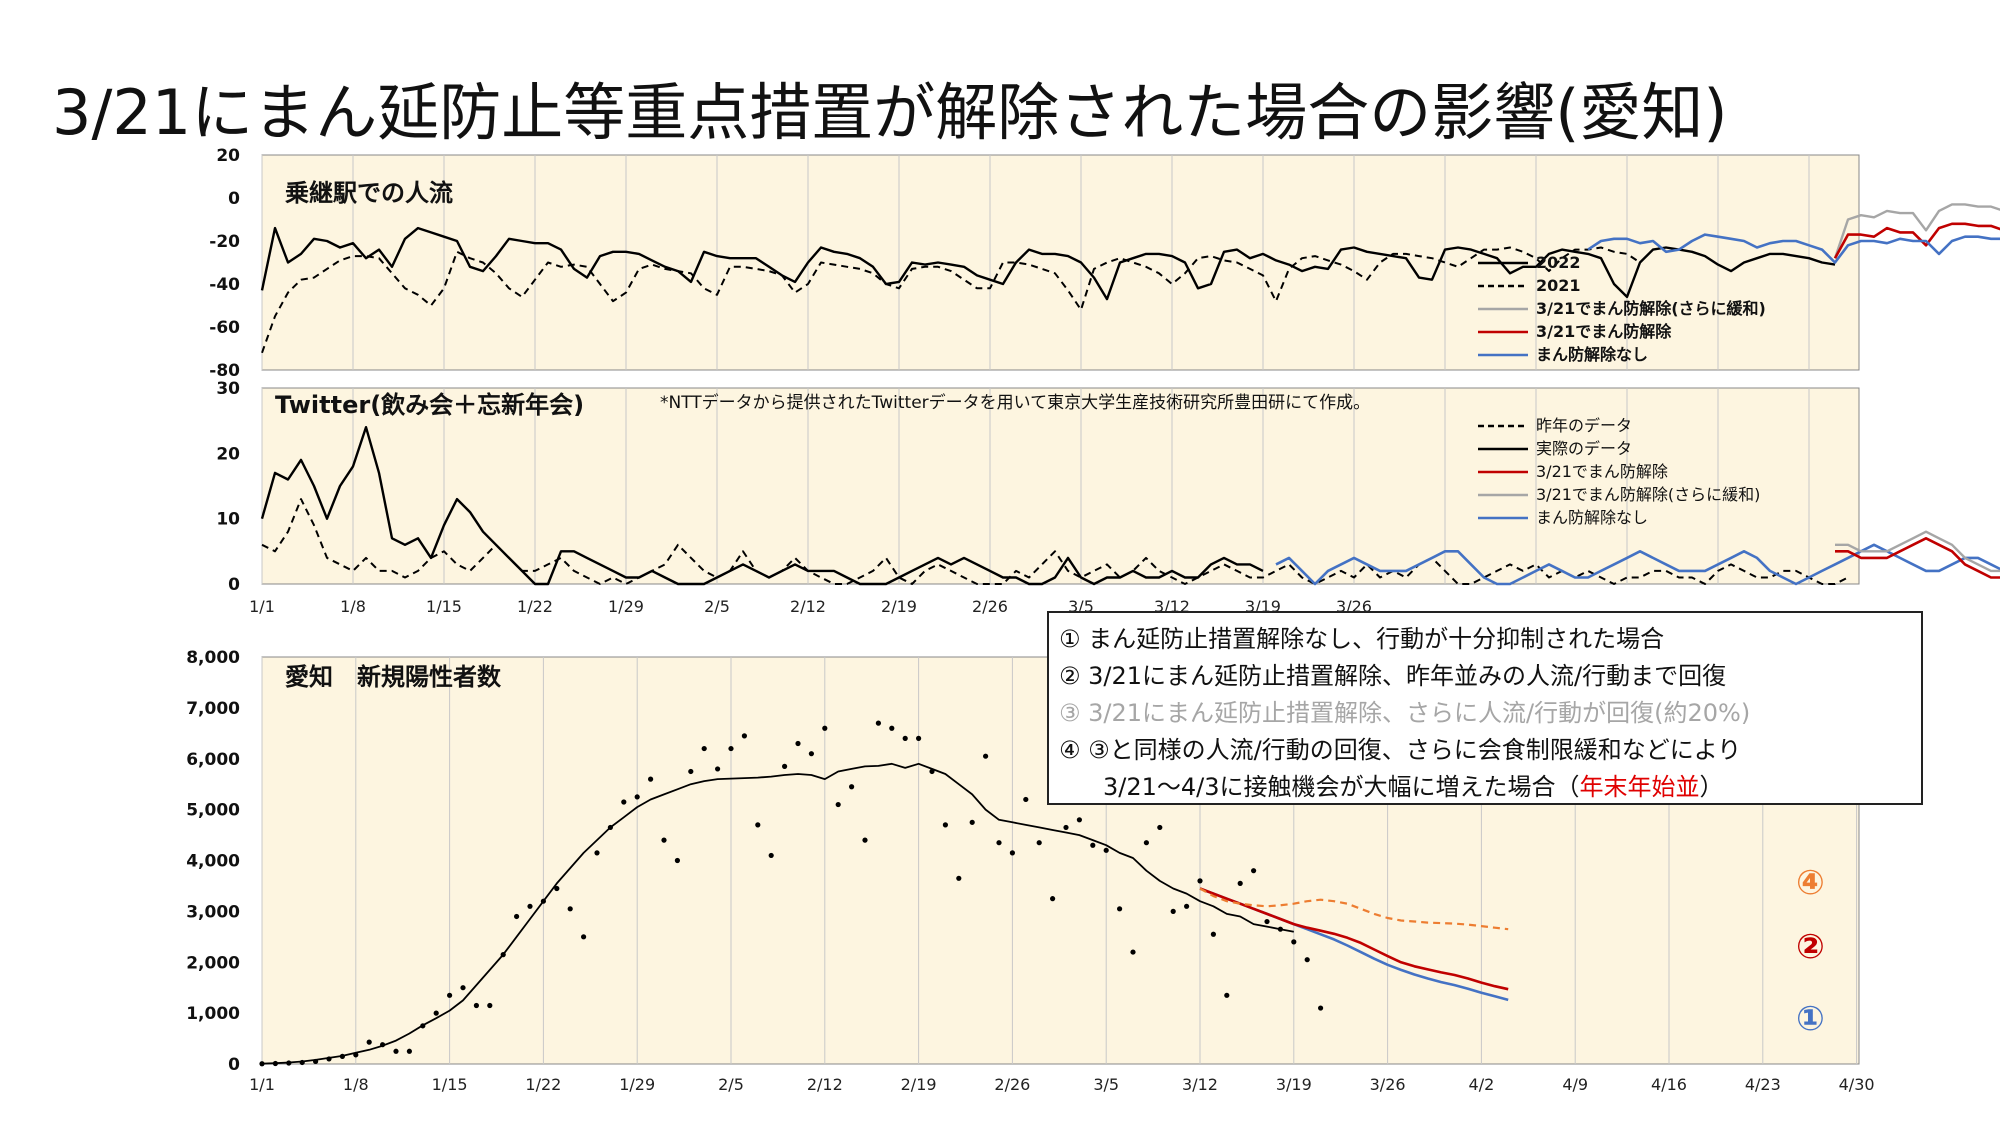 The height and width of the screenshot is (1125, 2000). What do you see at coordinates (213, 912) in the screenshot?
I see `ytick-label: 3,000` at bounding box center [213, 912].